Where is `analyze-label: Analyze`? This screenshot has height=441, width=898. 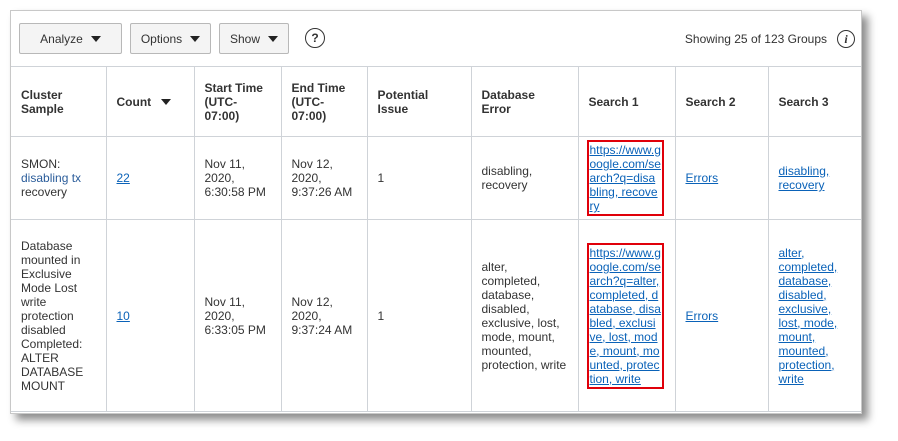
analyze-label: Analyze is located at coordinates (61, 38).